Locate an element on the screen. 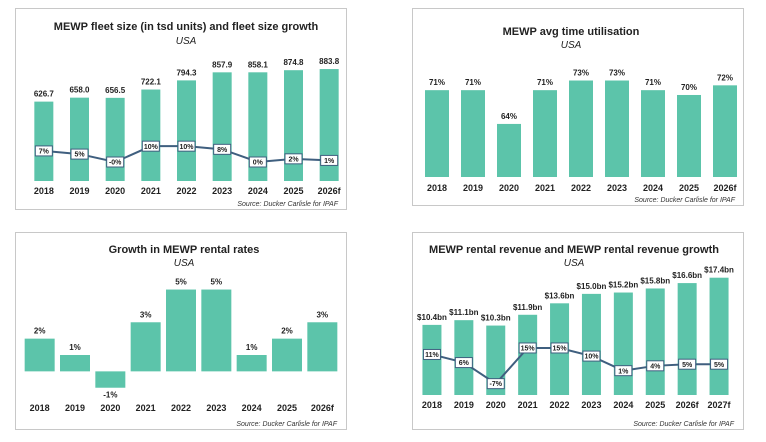 The image size is (766, 442). data-label: 5% is located at coordinates (217, 282).